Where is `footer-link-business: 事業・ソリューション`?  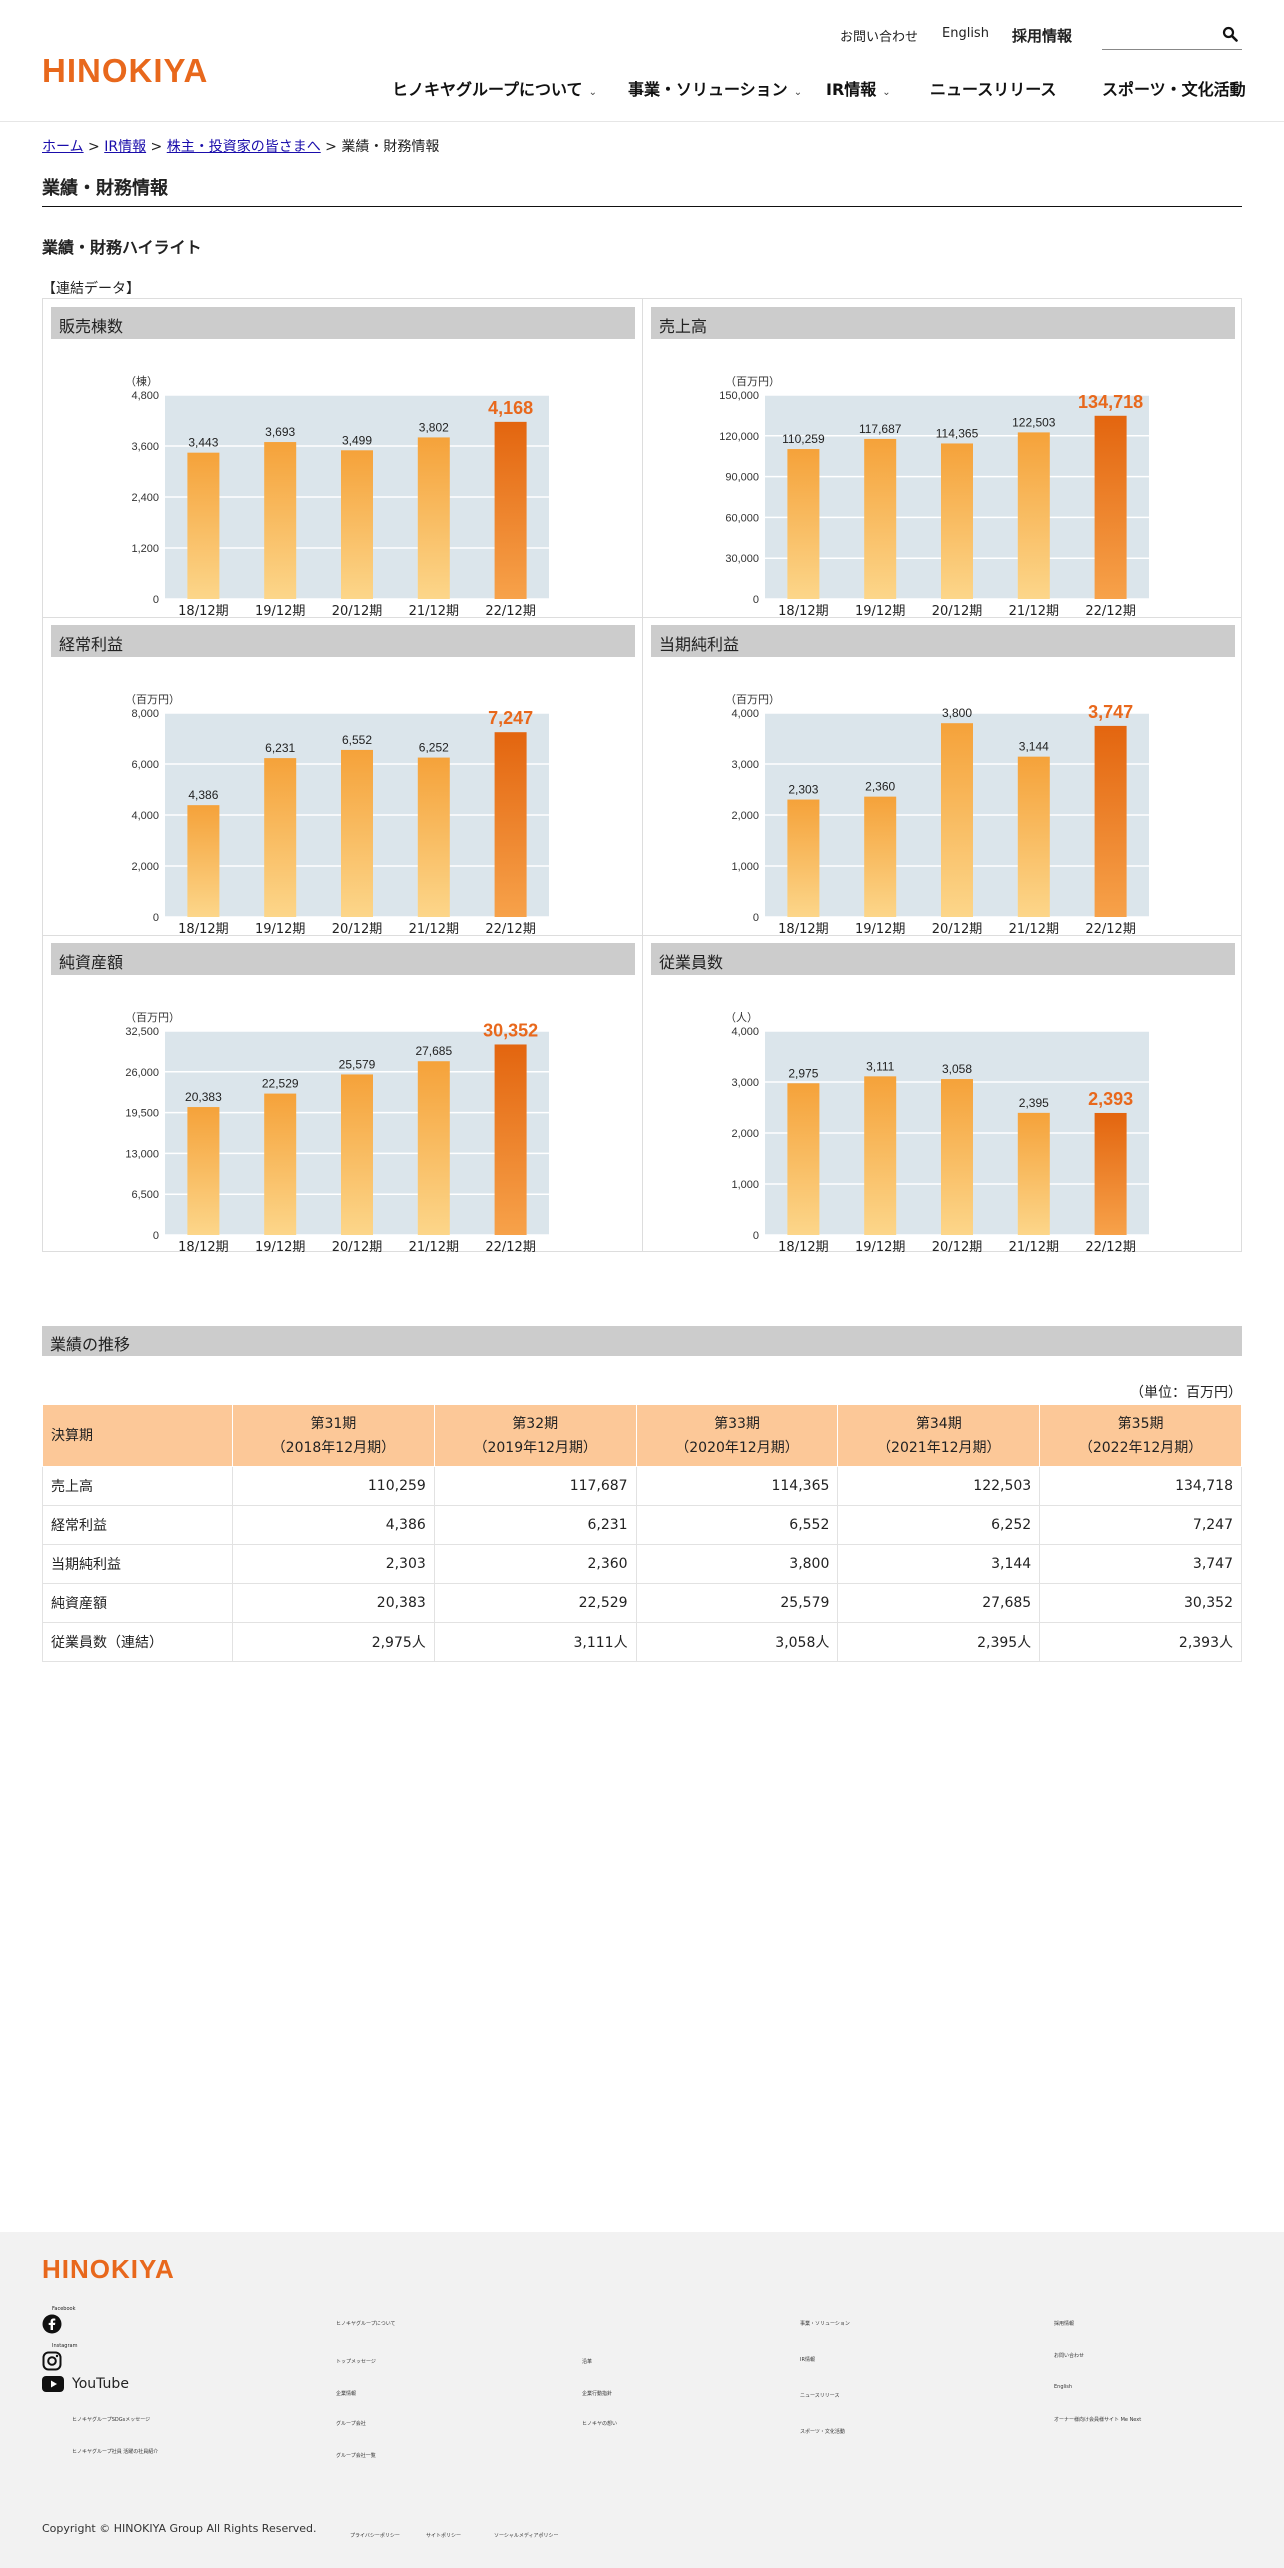 footer-link-business: 事業・ソリューション is located at coordinates (825, 2324).